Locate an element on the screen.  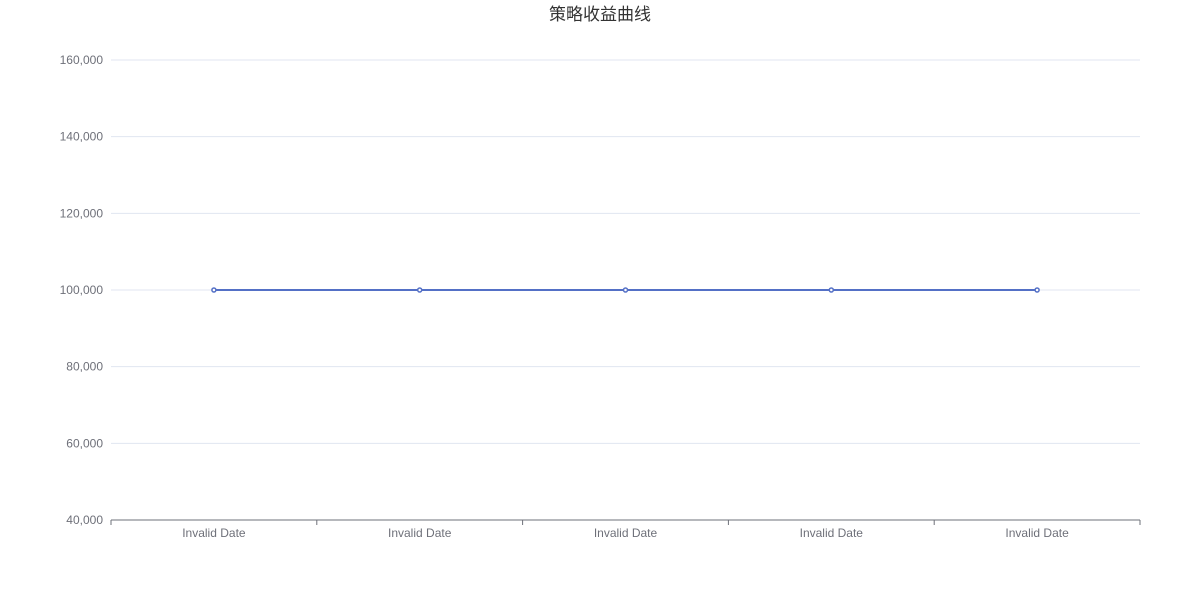
y-tick-label: 40,000 is located at coordinates (84, 520).